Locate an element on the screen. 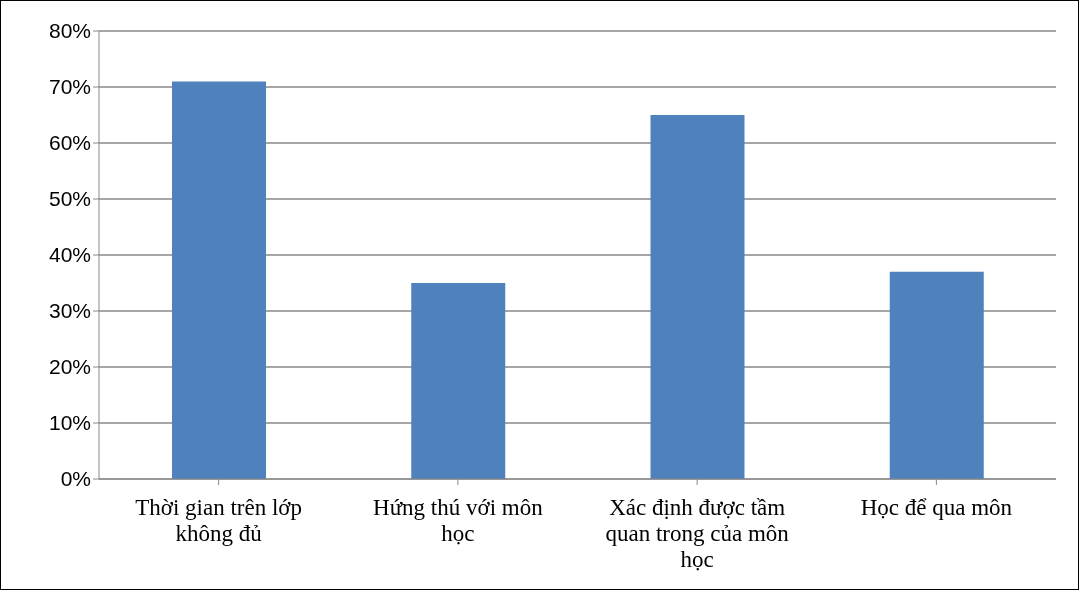 The height and width of the screenshot is (590, 1079). x-tick-label: Hứng thú với môn học is located at coordinates (458, 520).